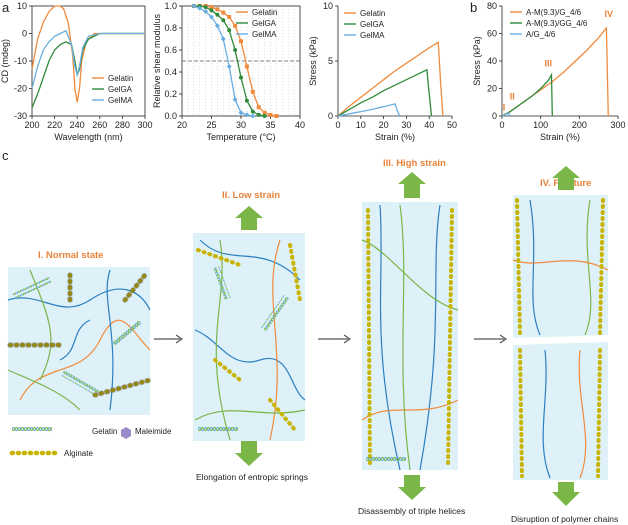  Describe the element at coordinates (264, 23) in the screenshot. I see `legend-entry: GelGA` at that location.